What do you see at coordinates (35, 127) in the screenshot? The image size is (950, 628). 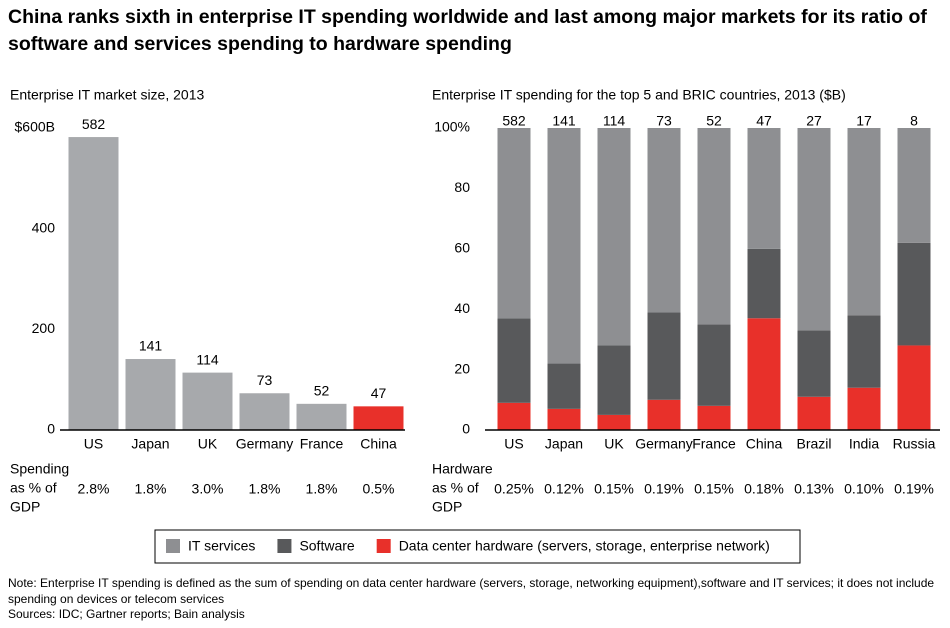 I see `y-tick-label: $600B` at bounding box center [35, 127].